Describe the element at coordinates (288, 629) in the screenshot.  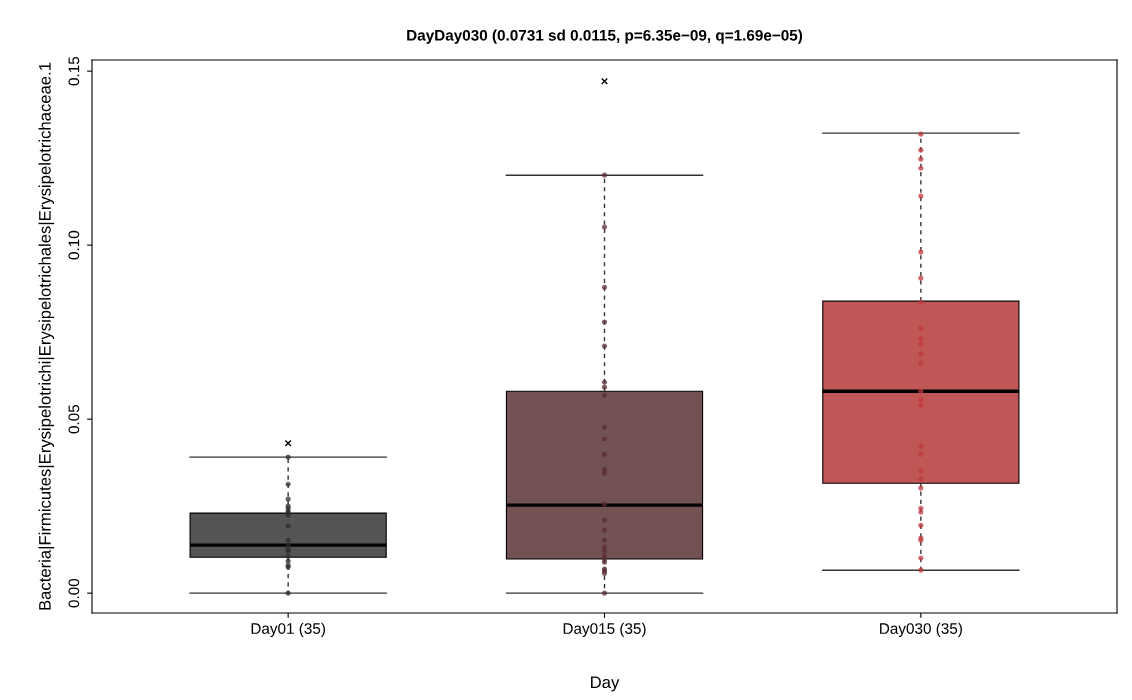
I see `x-tick-label: Day01 (35)` at that location.